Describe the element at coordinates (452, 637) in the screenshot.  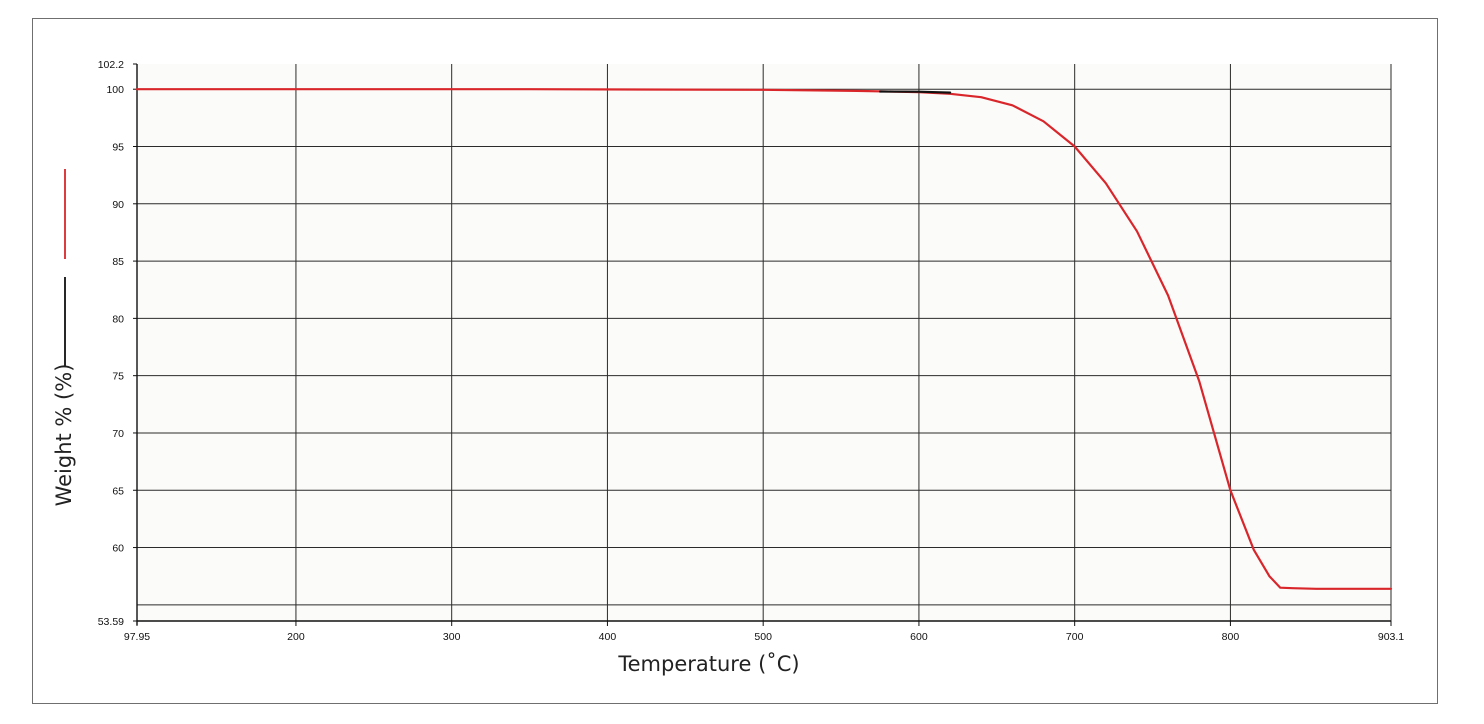
I see `x-tick-label: 300` at that location.